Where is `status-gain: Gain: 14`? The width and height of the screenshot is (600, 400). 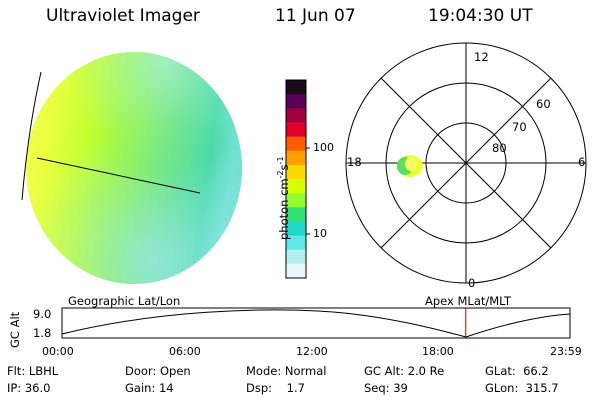 status-gain: Gain: 14 is located at coordinates (149, 388).